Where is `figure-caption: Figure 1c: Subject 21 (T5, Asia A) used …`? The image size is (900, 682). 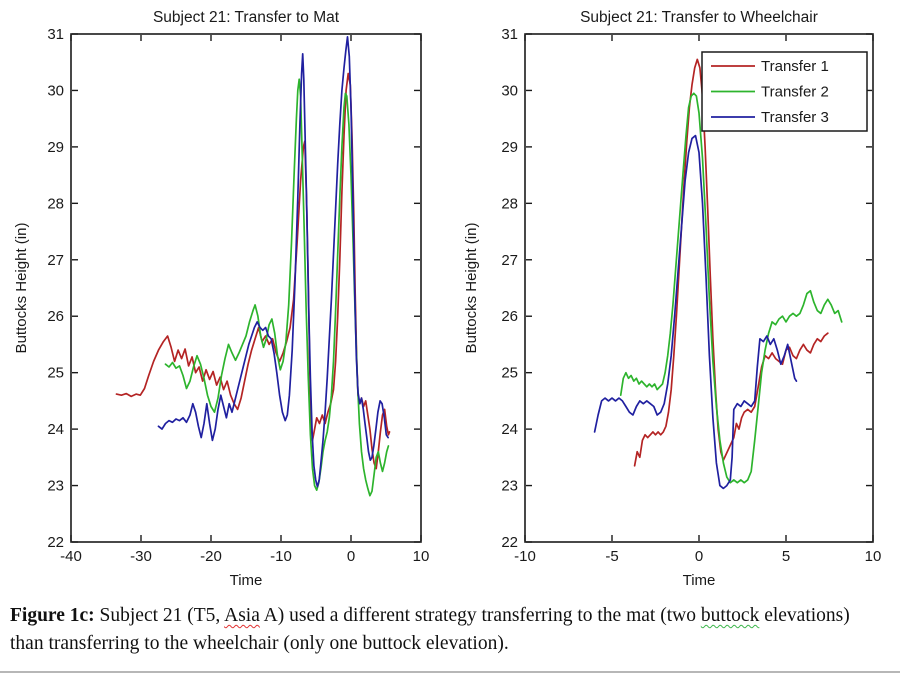 figure-caption: Figure 1c: Subject 21 (T5, Asia A) used … is located at coordinates (449, 629).